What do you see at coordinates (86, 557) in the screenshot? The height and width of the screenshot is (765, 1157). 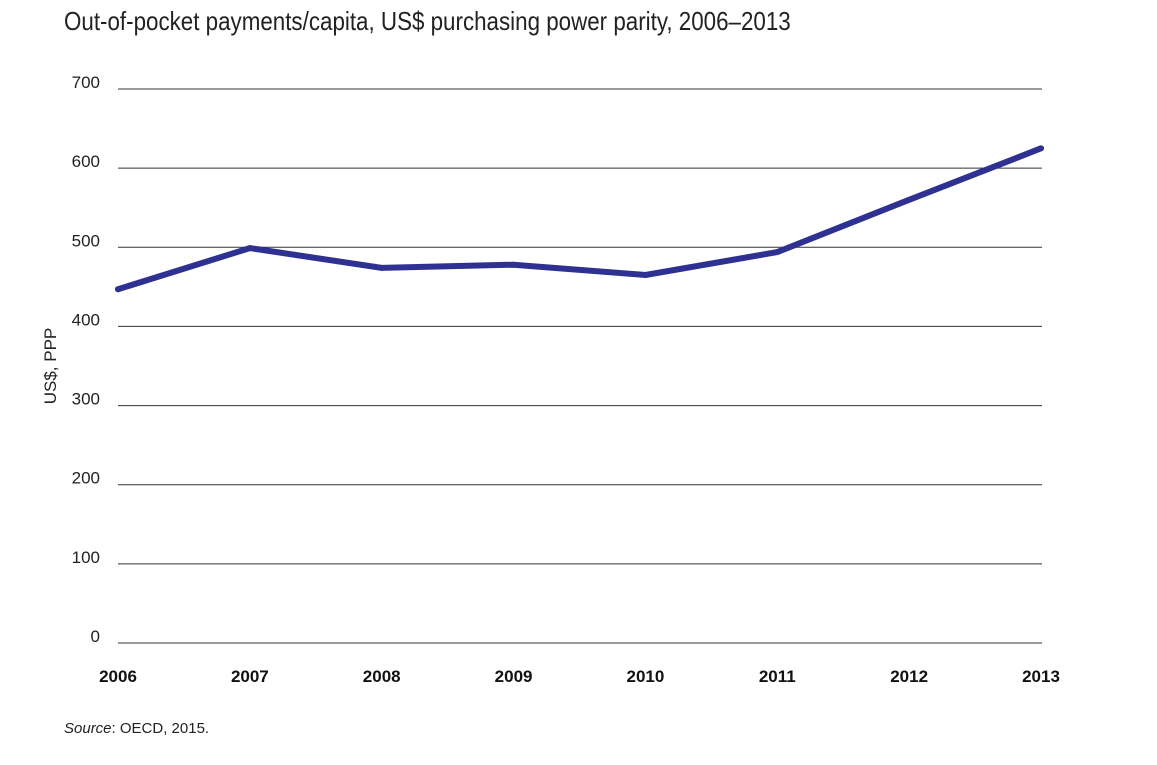 I see `y-tick-label: 100` at bounding box center [86, 557].